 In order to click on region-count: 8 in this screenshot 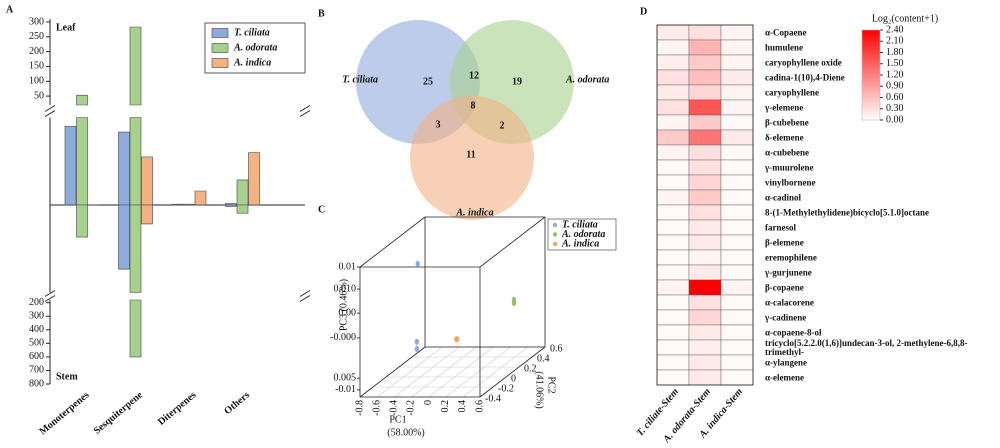, I will do `click(473, 105)`.